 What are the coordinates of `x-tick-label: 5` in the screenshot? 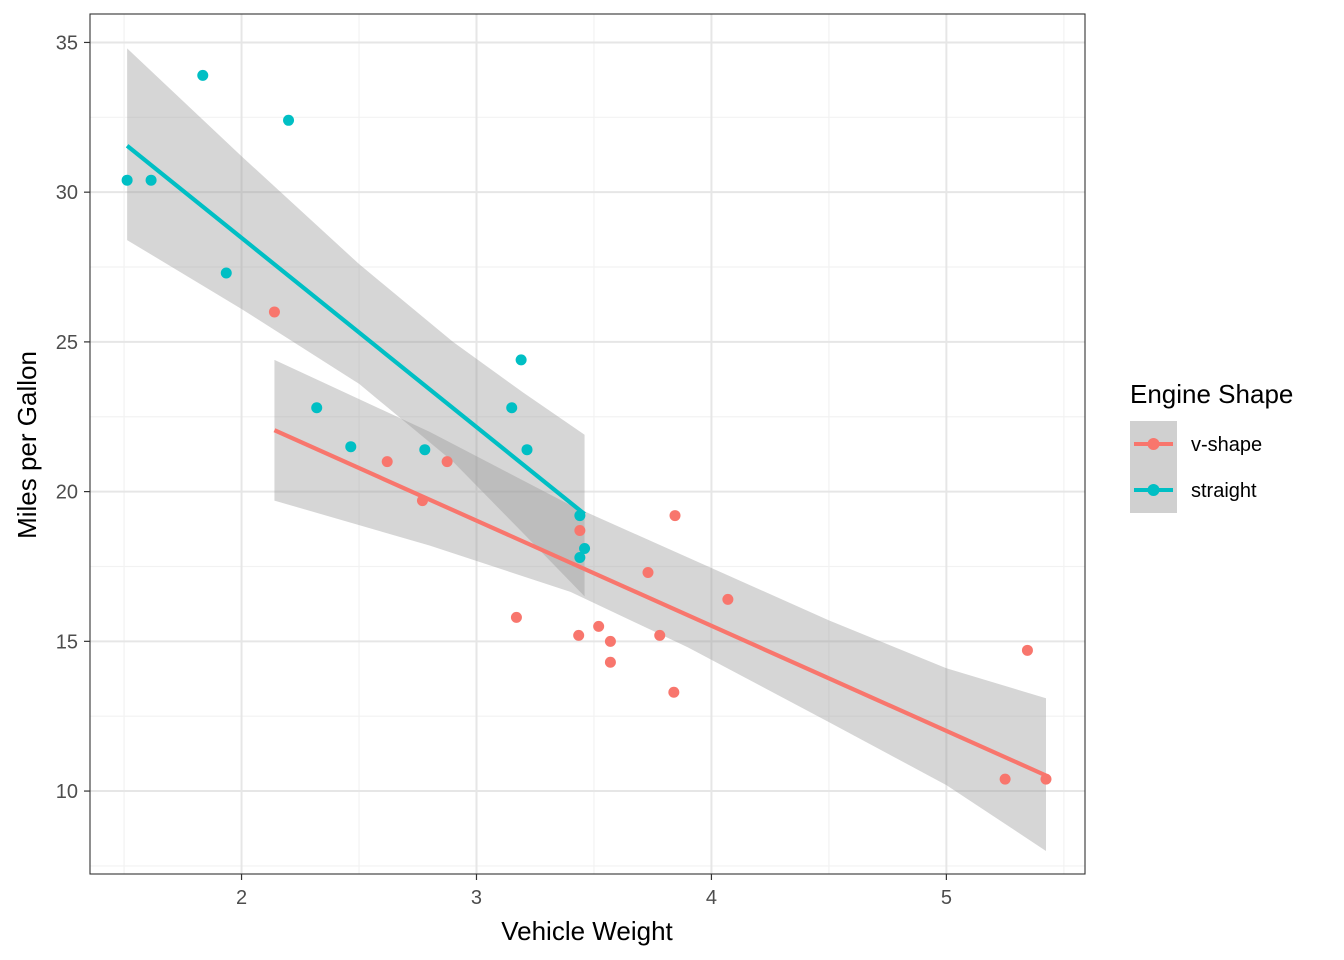 It's located at (946, 898).